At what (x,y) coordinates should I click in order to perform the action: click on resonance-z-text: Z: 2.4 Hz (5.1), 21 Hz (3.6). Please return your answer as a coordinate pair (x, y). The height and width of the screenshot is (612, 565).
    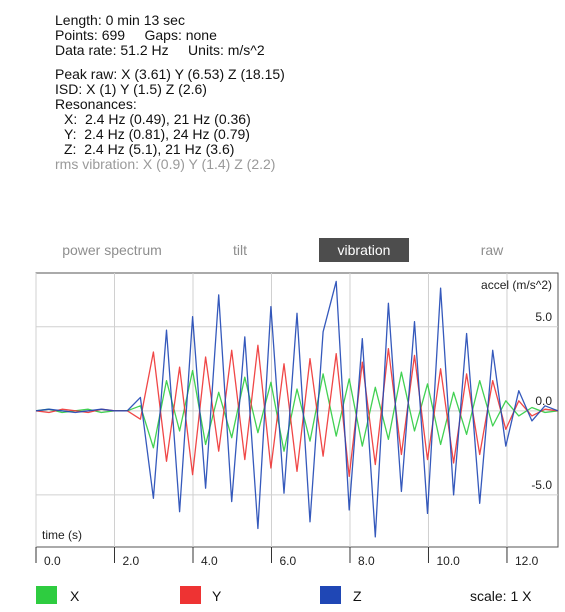
    Looking at the image, I should click on (149, 149).